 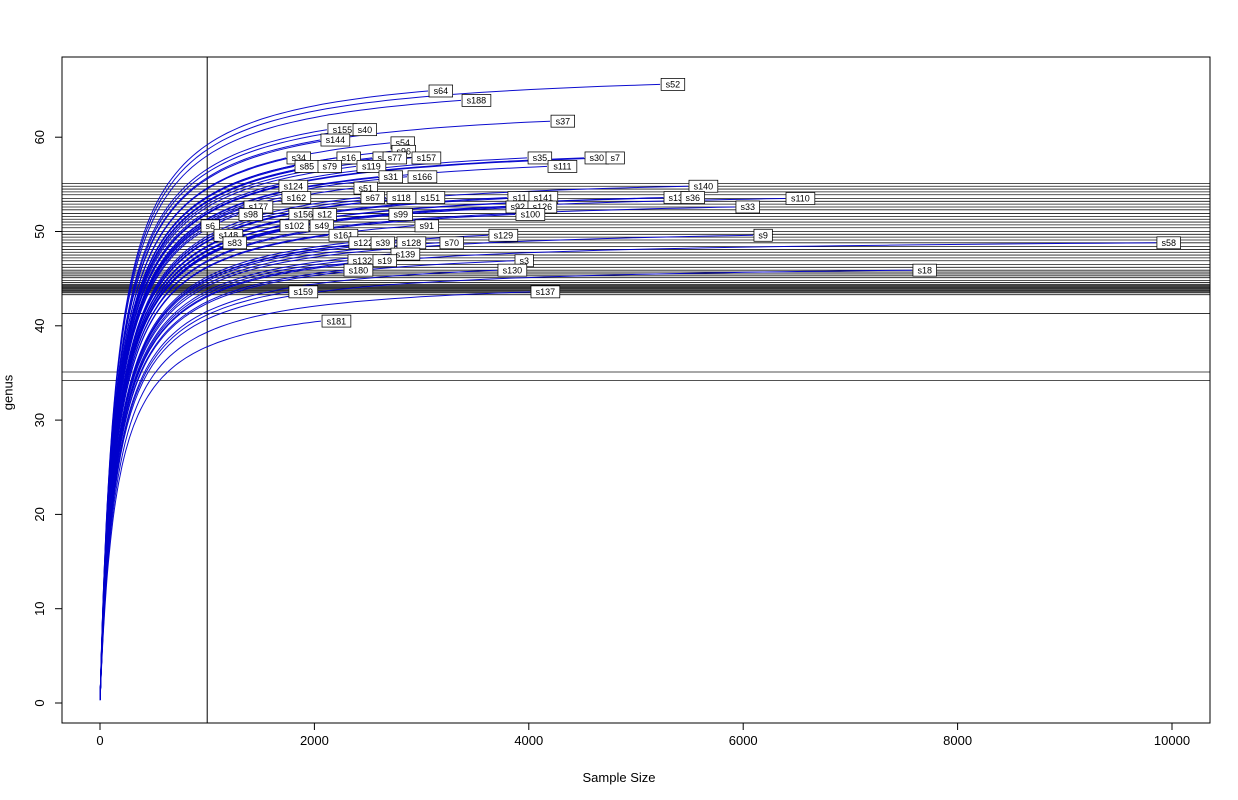 I want to click on curve-label-text: s34, so click(x=299, y=158).